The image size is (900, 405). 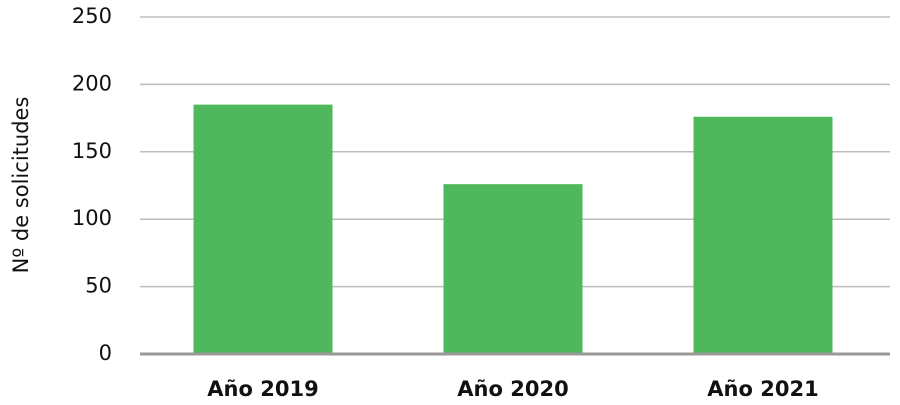 I want to click on y-tick-label: 50, so click(x=98, y=286).